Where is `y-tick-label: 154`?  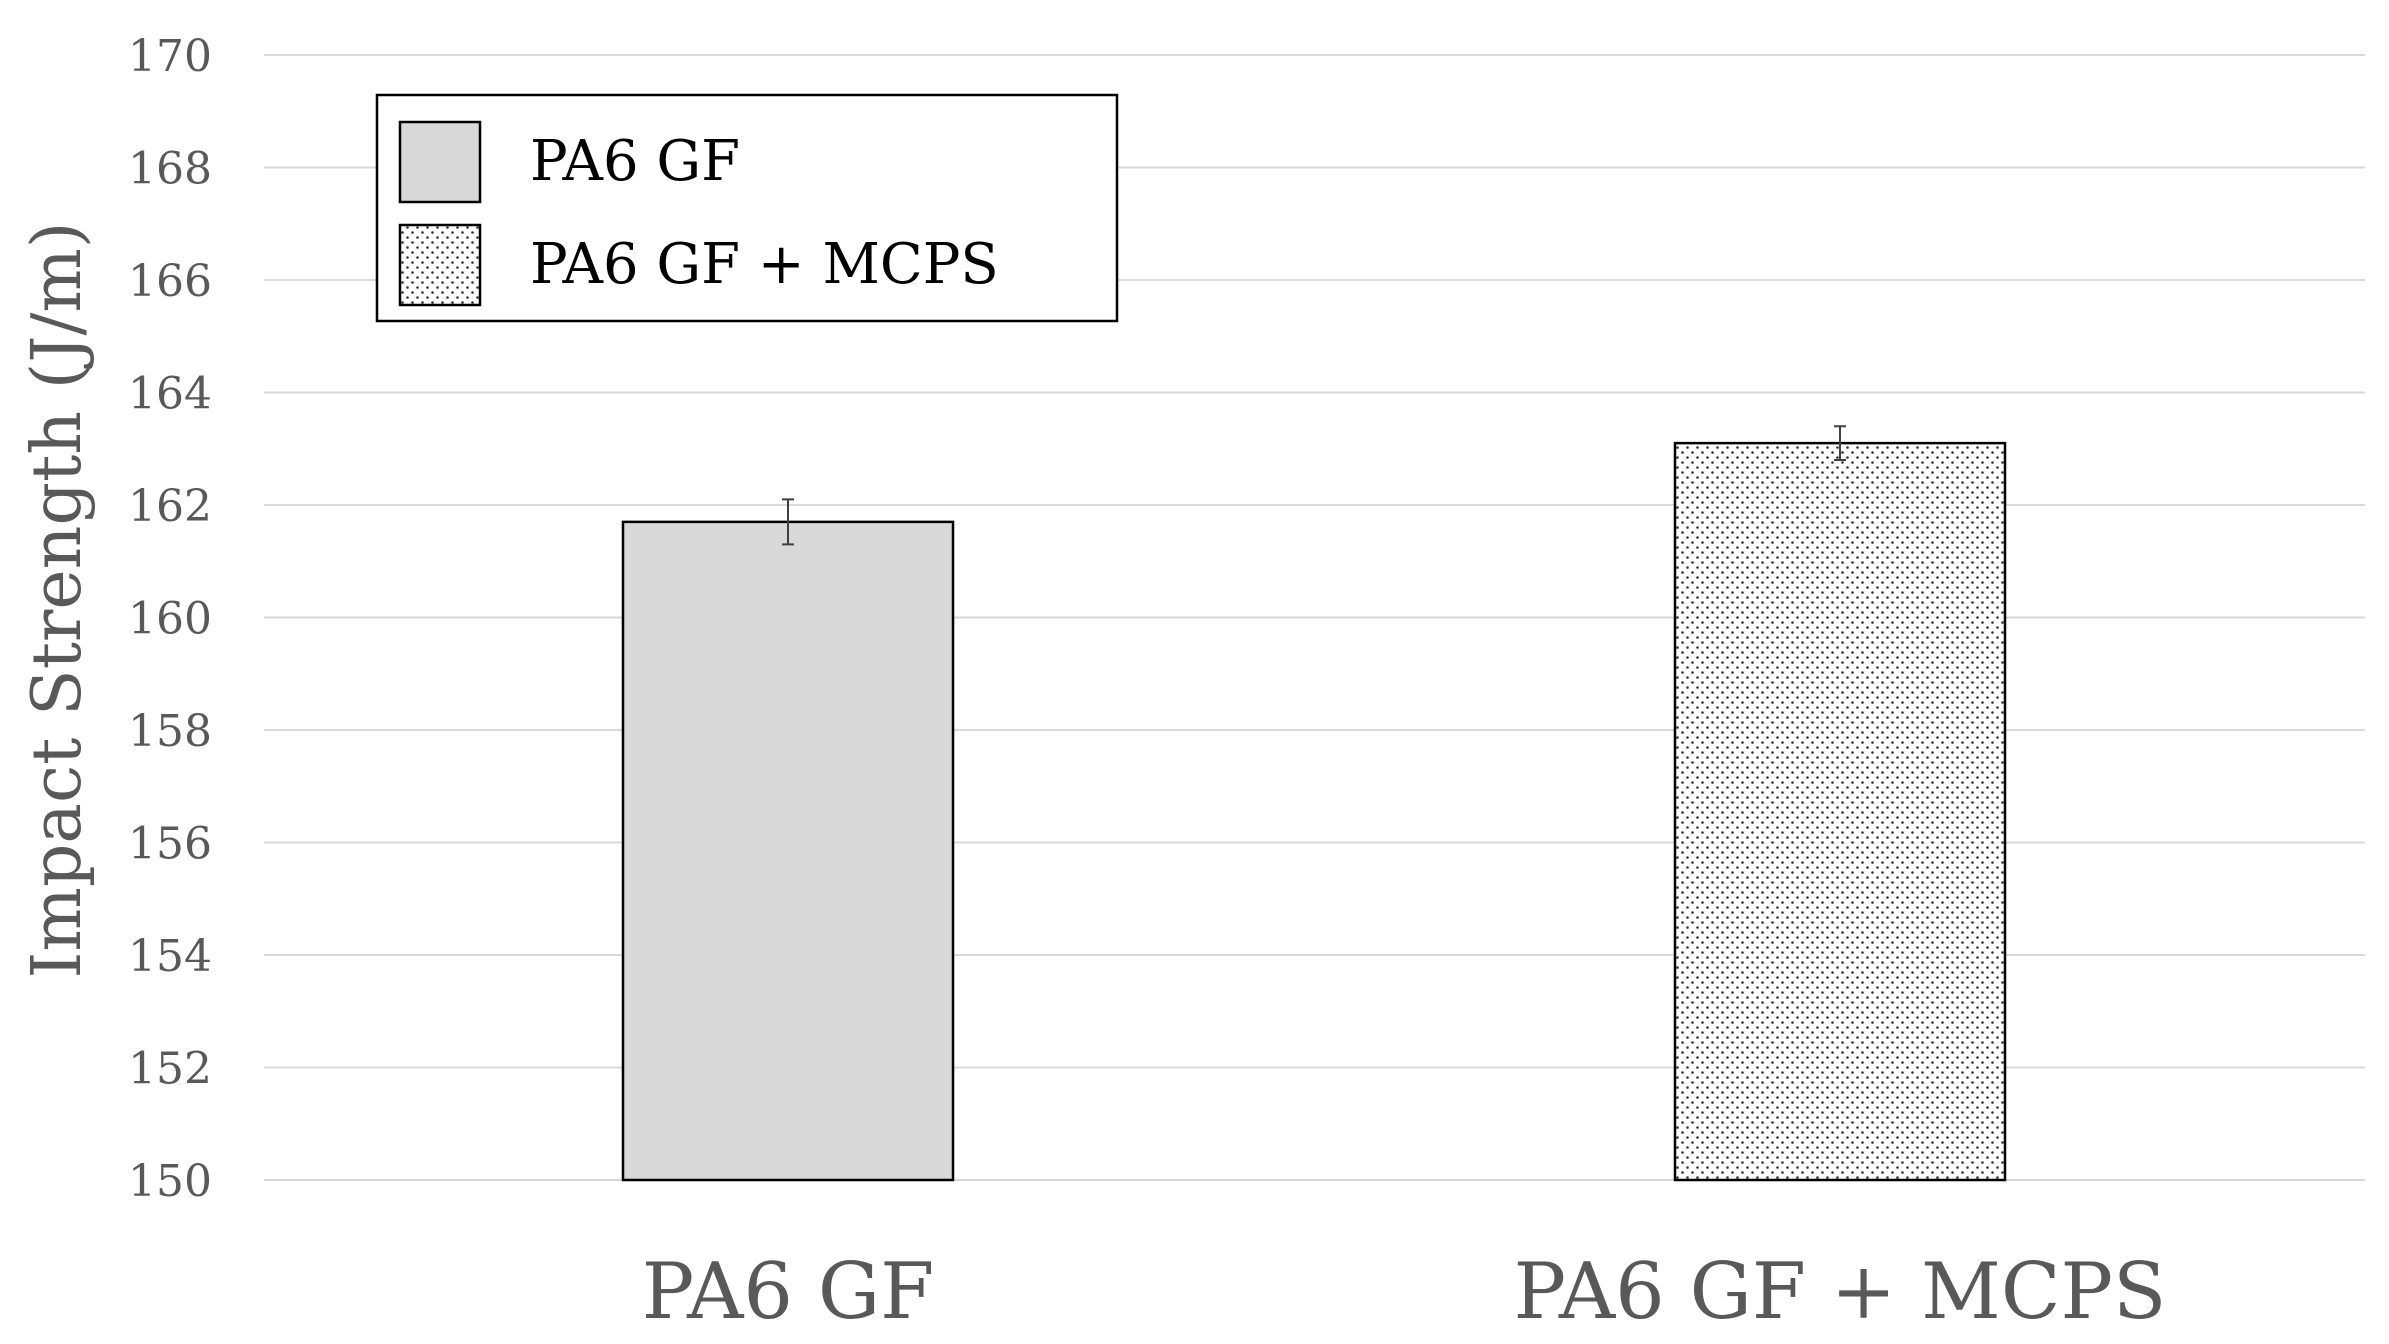
y-tick-label: 154 is located at coordinates (170, 956).